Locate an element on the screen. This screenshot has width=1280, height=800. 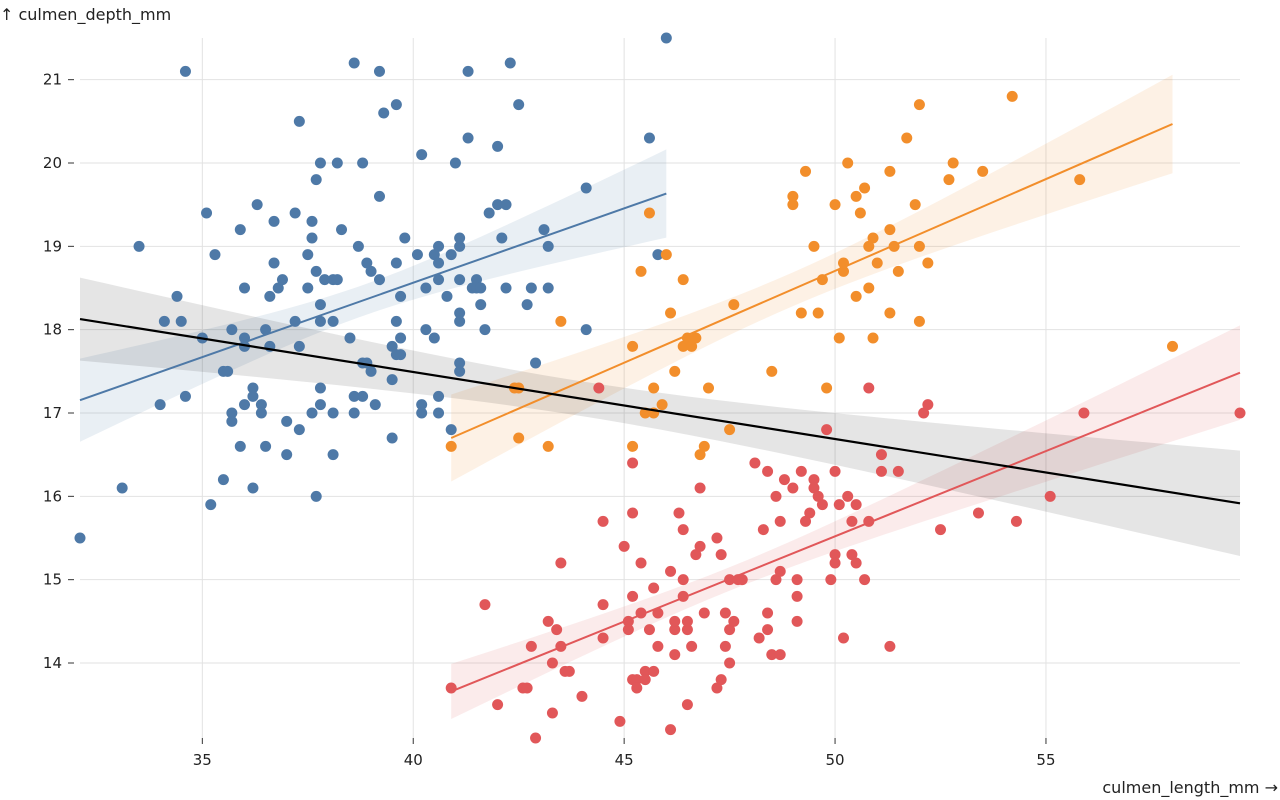
y-tick-label: 15 is located at coordinates (52, 580).